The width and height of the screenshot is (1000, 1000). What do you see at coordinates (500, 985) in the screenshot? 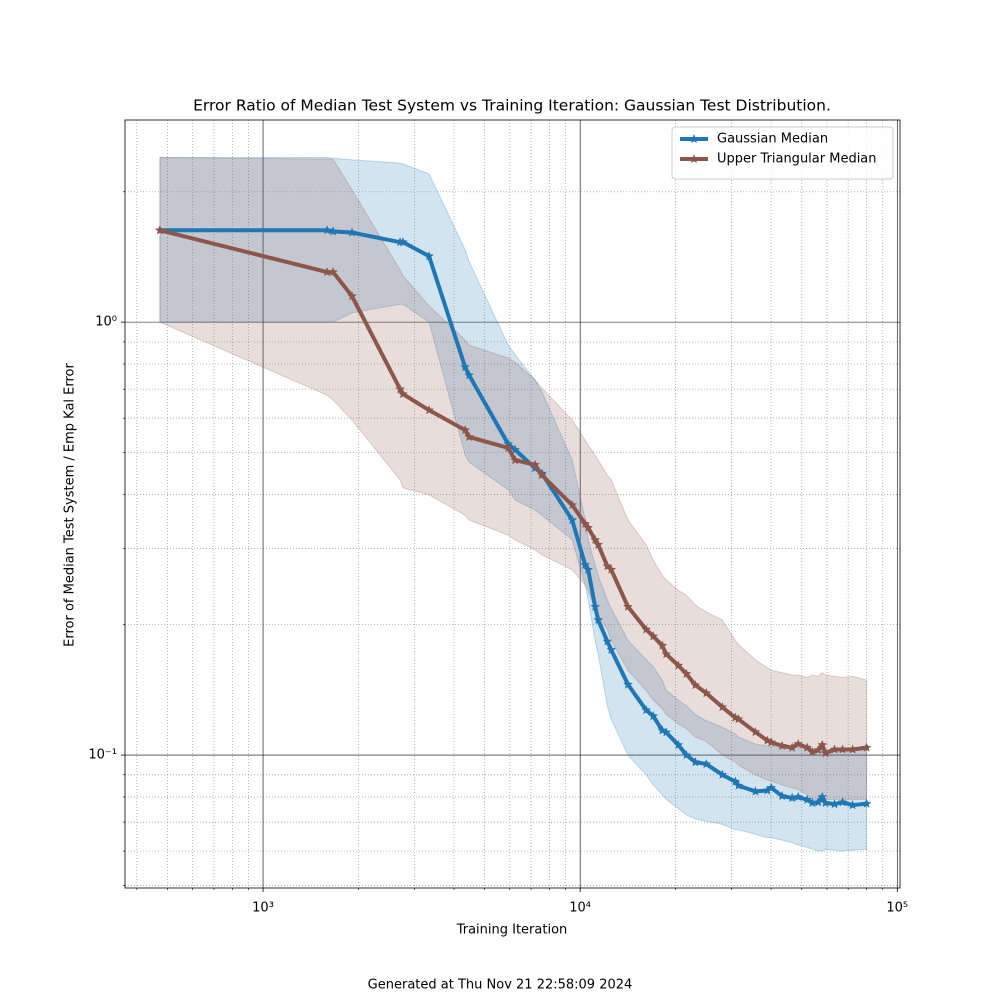
I see `footer: Generated at Thu Nov 21 22:58:09 2024` at bounding box center [500, 985].